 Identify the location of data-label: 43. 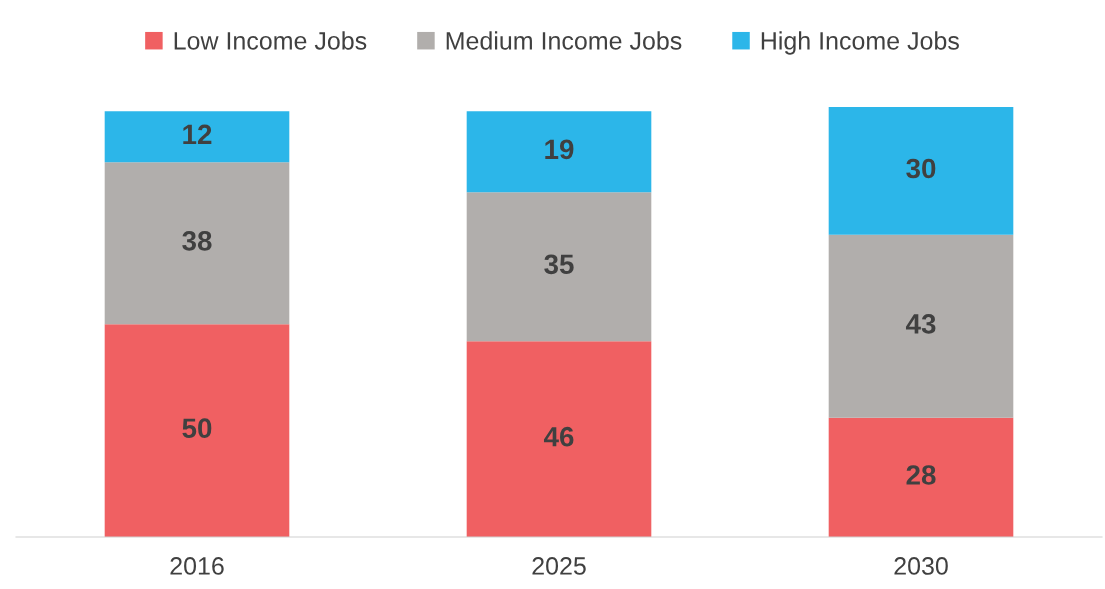
(920, 324).